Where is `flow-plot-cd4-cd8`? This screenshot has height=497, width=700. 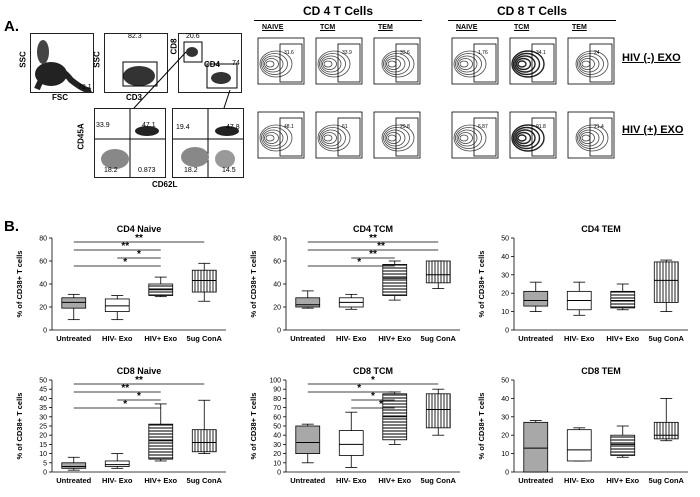 flow-plot-cd4-cd8 is located at coordinates (210, 63).